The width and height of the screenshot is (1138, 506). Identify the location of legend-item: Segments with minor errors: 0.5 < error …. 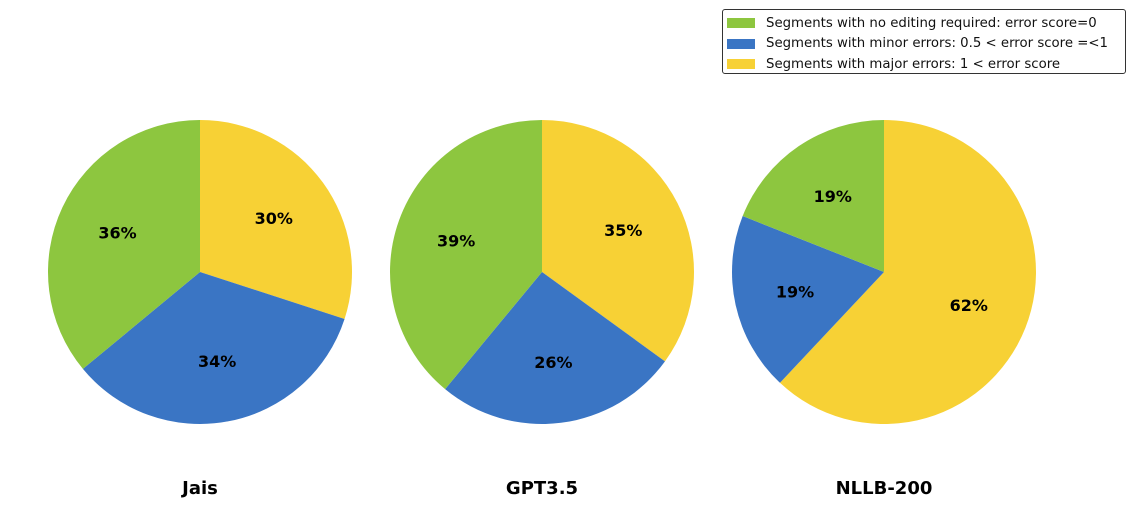
(926, 44).